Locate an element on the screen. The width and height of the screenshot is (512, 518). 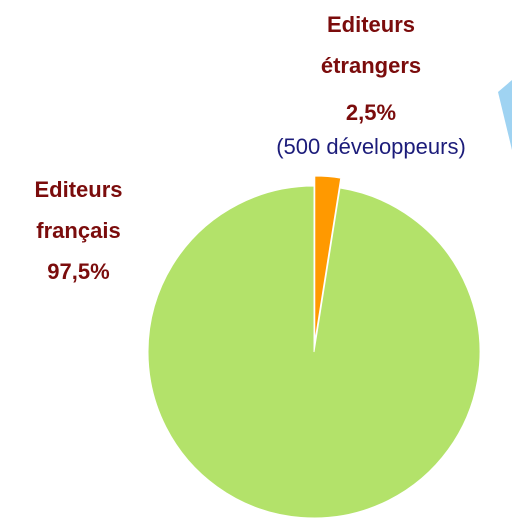
value-label: 2,5% is located at coordinates (371, 112).